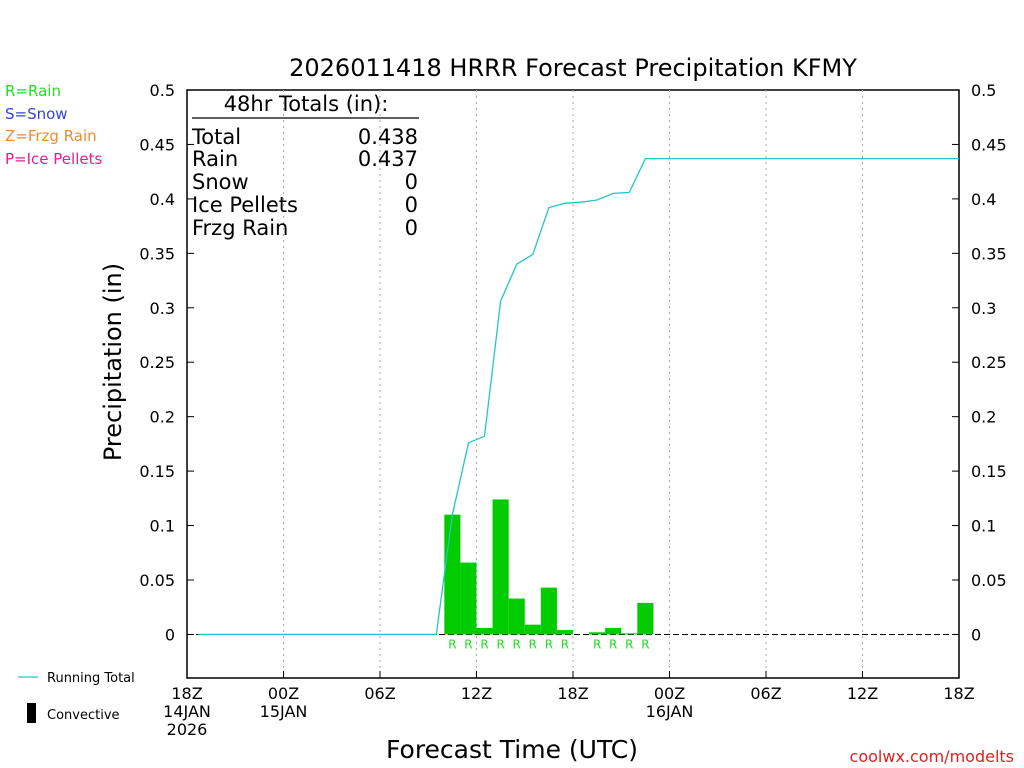 Image resolution: width=1024 pixels, height=768 pixels. What do you see at coordinates (411, 182) in the screenshot?
I see `totals-value-snow: 0` at bounding box center [411, 182].